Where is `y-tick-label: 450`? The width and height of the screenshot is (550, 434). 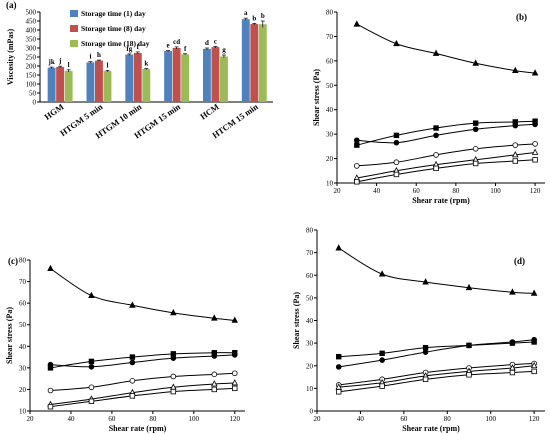 y-tick-label: 450 is located at coordinates (31, 22).